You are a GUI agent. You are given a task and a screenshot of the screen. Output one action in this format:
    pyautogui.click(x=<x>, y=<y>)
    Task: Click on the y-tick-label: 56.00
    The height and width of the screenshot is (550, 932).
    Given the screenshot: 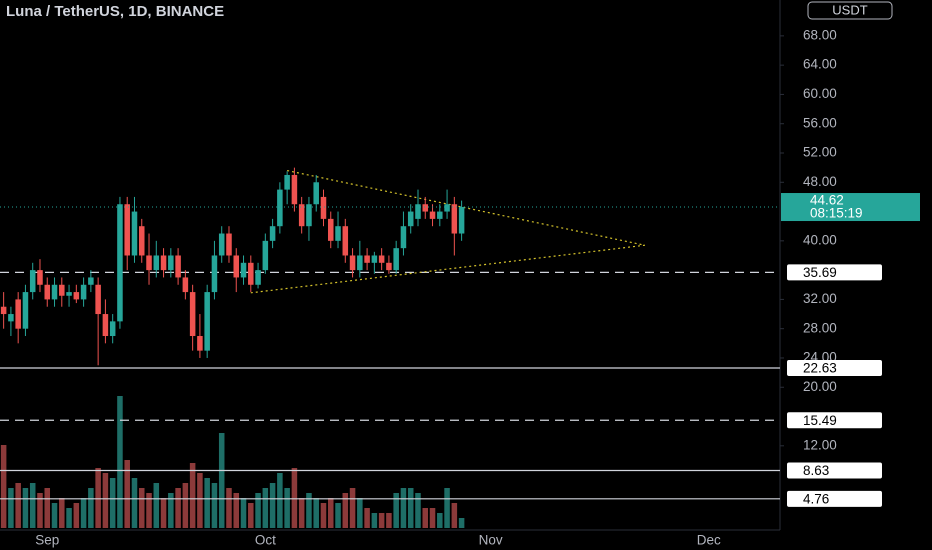 What is the action you would take?
    pyautogui.click(x=820, y=122)
    